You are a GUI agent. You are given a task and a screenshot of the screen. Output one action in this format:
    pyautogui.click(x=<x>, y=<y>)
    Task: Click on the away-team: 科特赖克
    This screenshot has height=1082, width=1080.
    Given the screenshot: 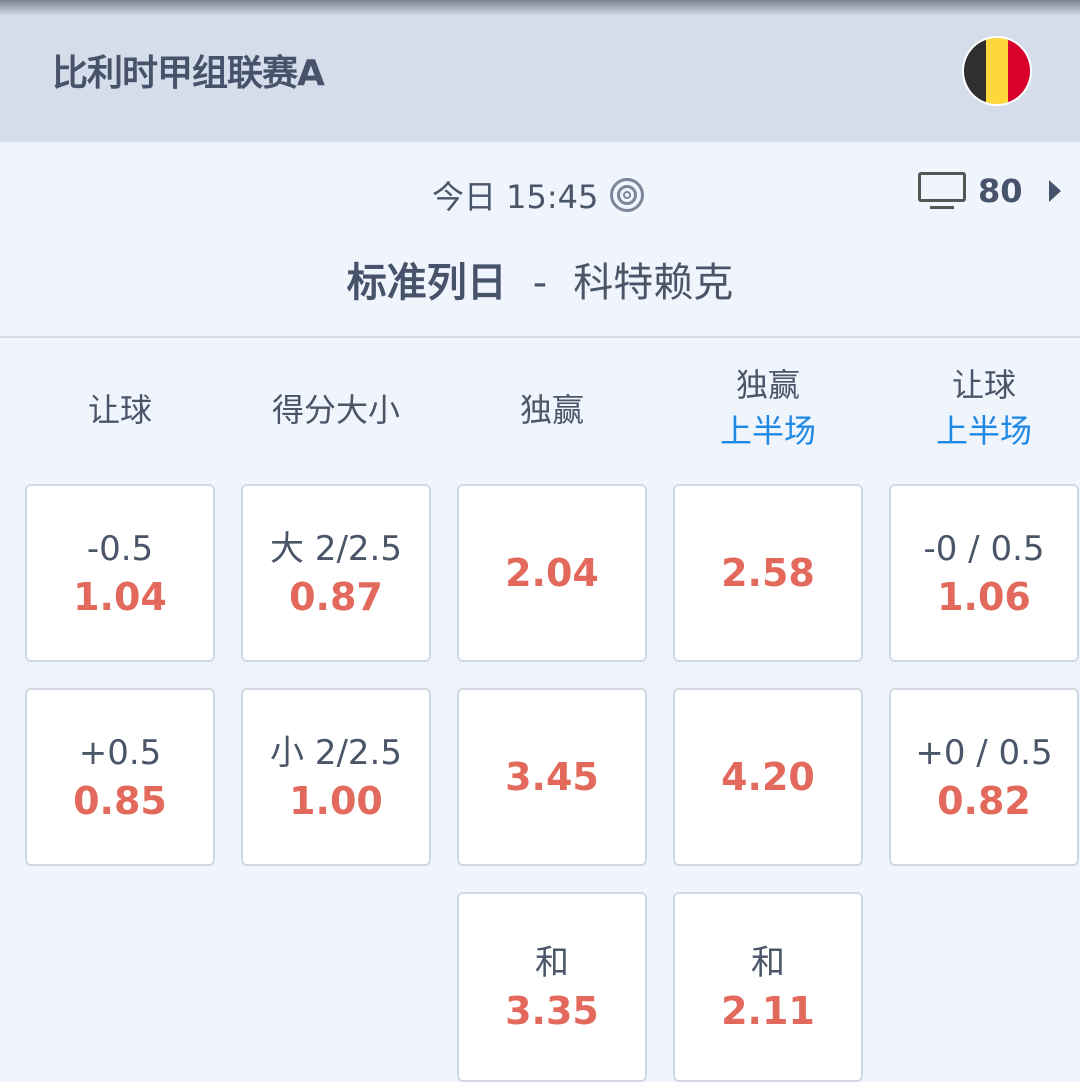 What is the action you would take?
    pyautogui.click(x=653, y=283)
    